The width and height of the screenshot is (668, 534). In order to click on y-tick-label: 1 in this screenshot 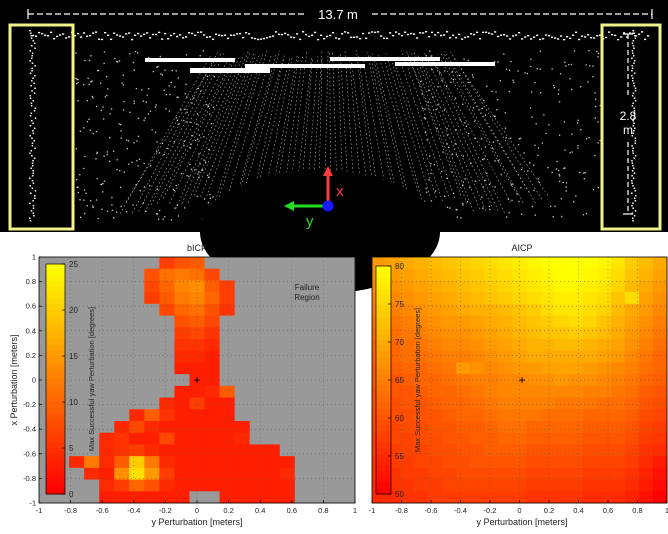, I will do `click(34, 257)`.